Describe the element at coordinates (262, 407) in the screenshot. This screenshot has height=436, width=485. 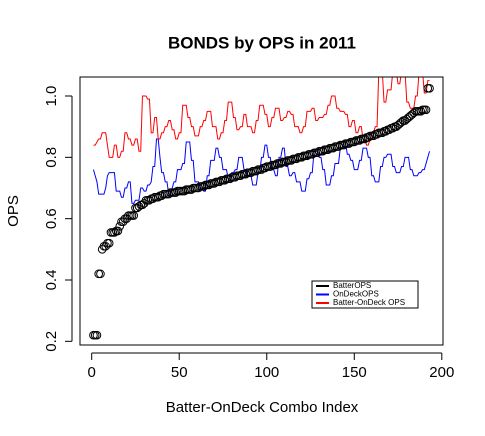
I see `x-axis-label: Batter-OnDeck Combo Index` at that location.